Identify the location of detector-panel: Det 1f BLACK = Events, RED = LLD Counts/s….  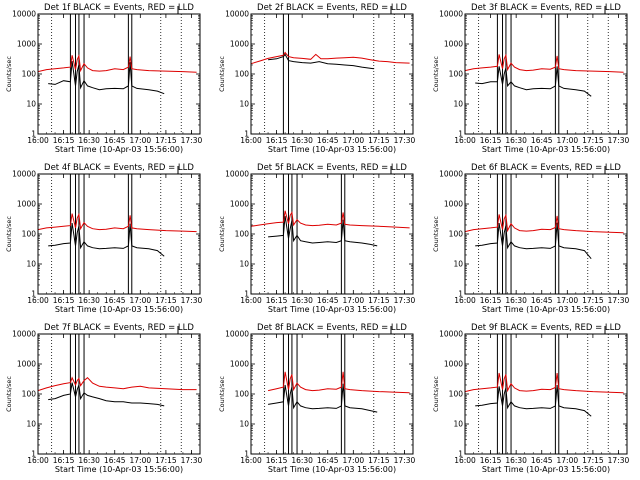
(104, 78).